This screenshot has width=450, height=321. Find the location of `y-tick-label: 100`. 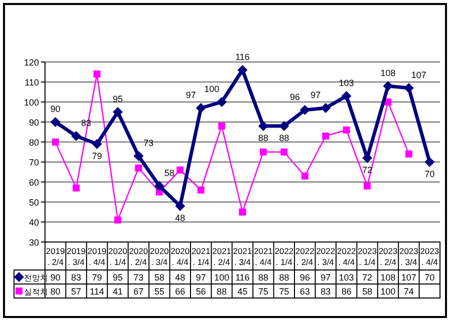

y-tick-label: 100 is located at coordinates (31, 103).